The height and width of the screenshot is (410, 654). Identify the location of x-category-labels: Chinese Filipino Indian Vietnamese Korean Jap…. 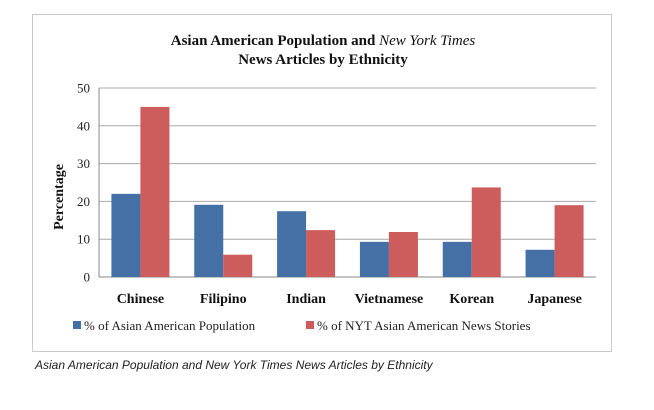
(349, 299).